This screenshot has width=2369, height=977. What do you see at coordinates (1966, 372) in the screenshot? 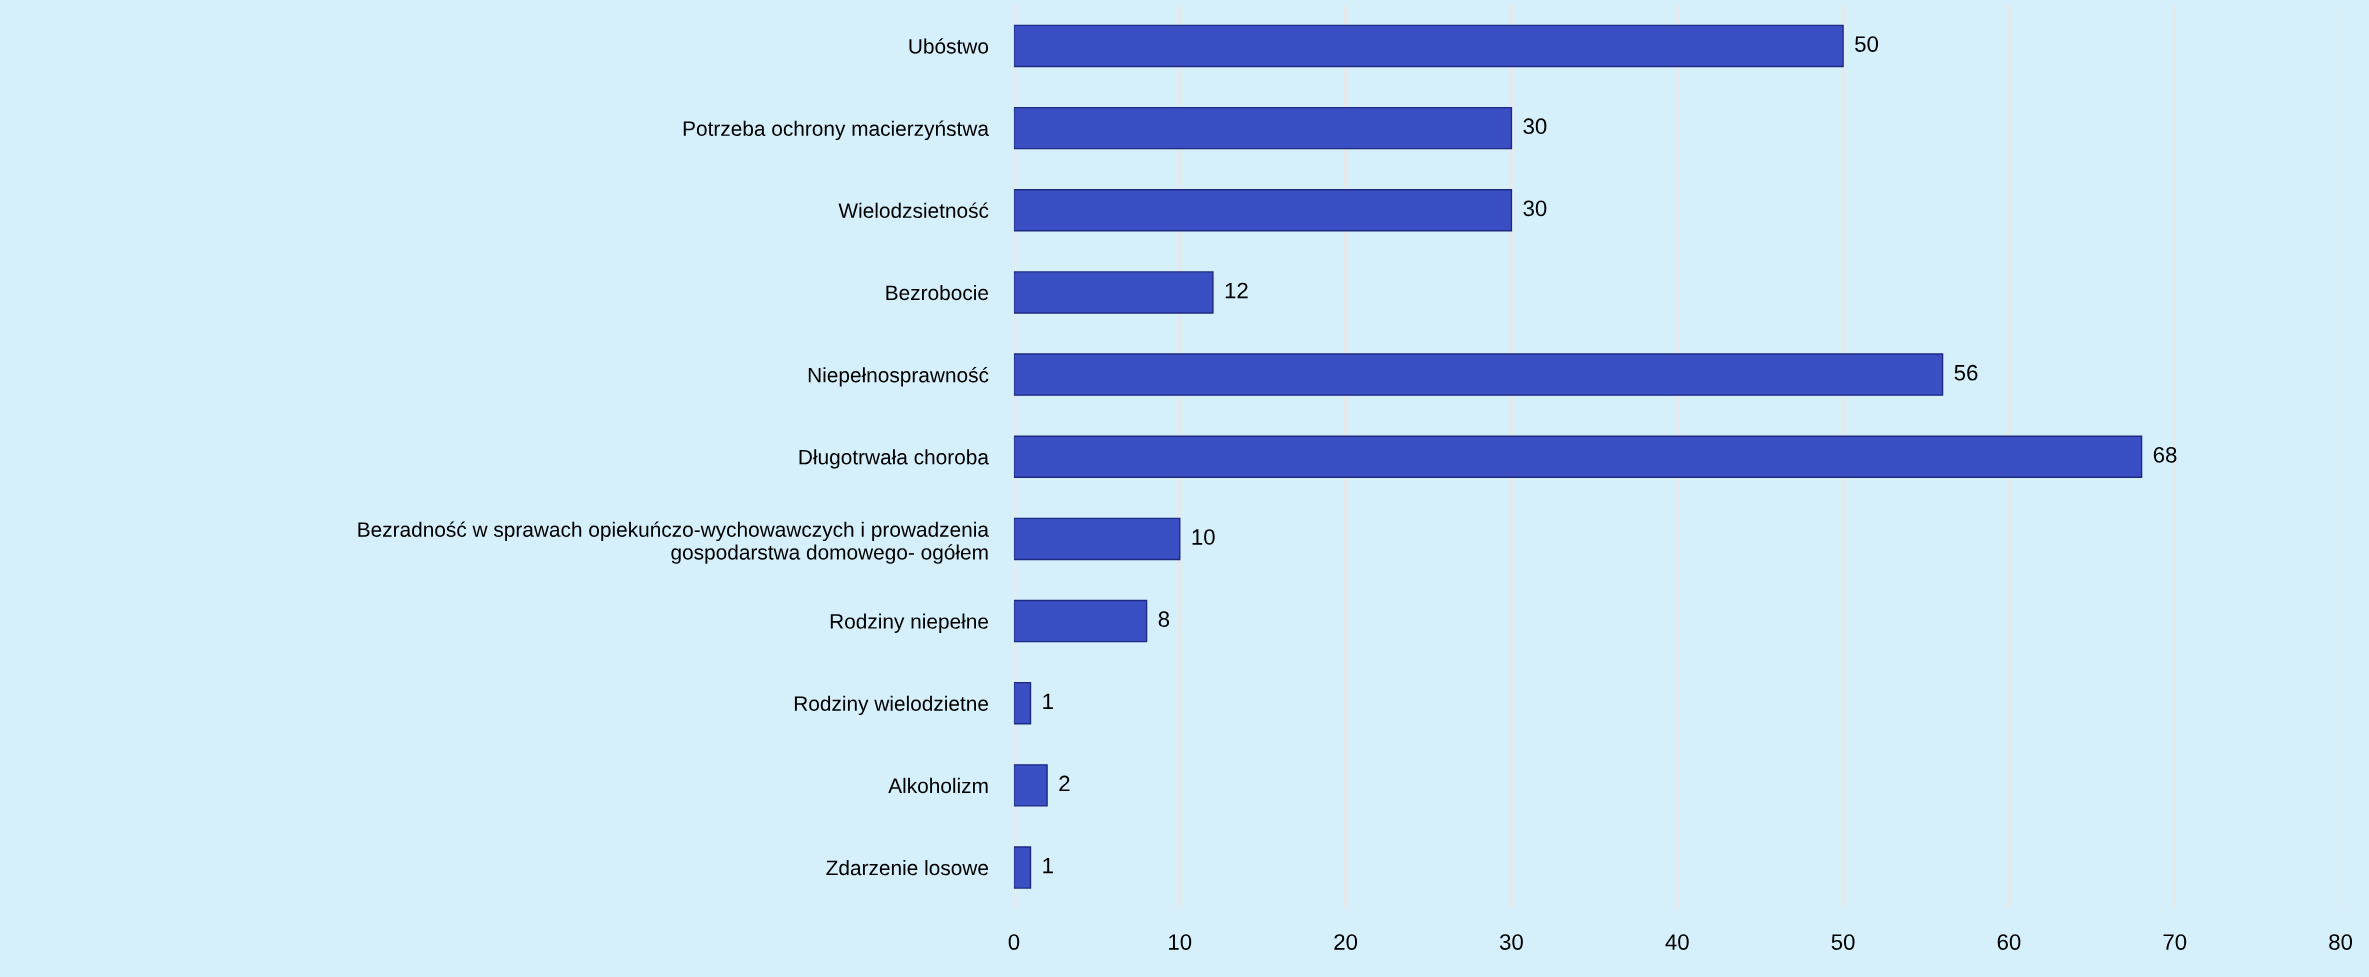
I see `data-label: 56` at bounding box center [1966, 372].